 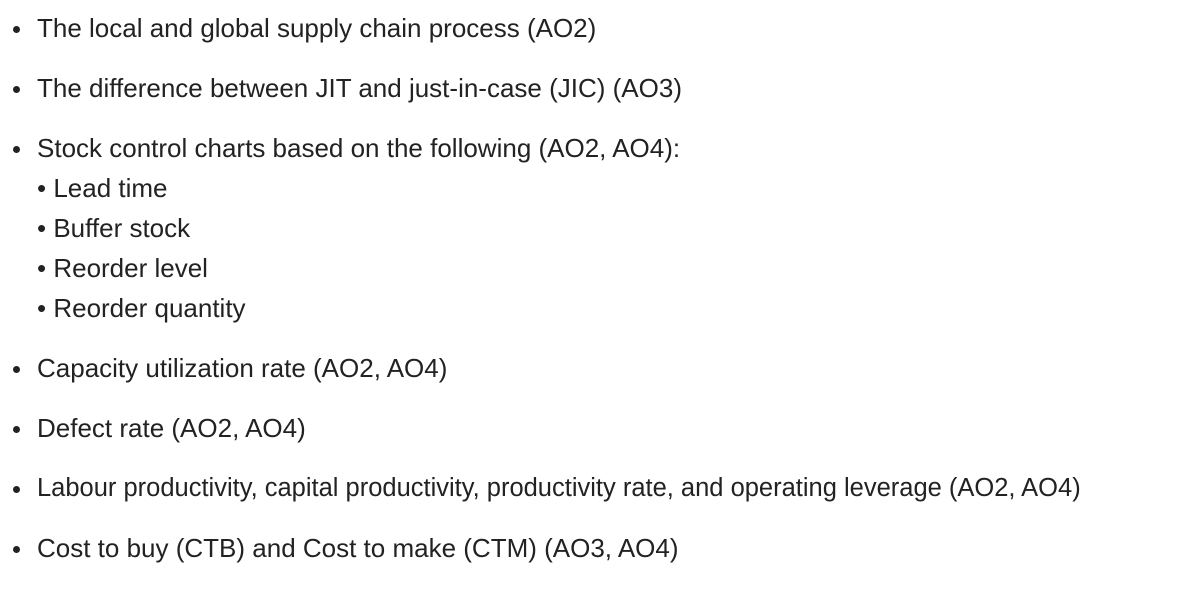 I want to click on item-text: Capacity utilization rate (AO2, AO4), so click(x=242, y=368).